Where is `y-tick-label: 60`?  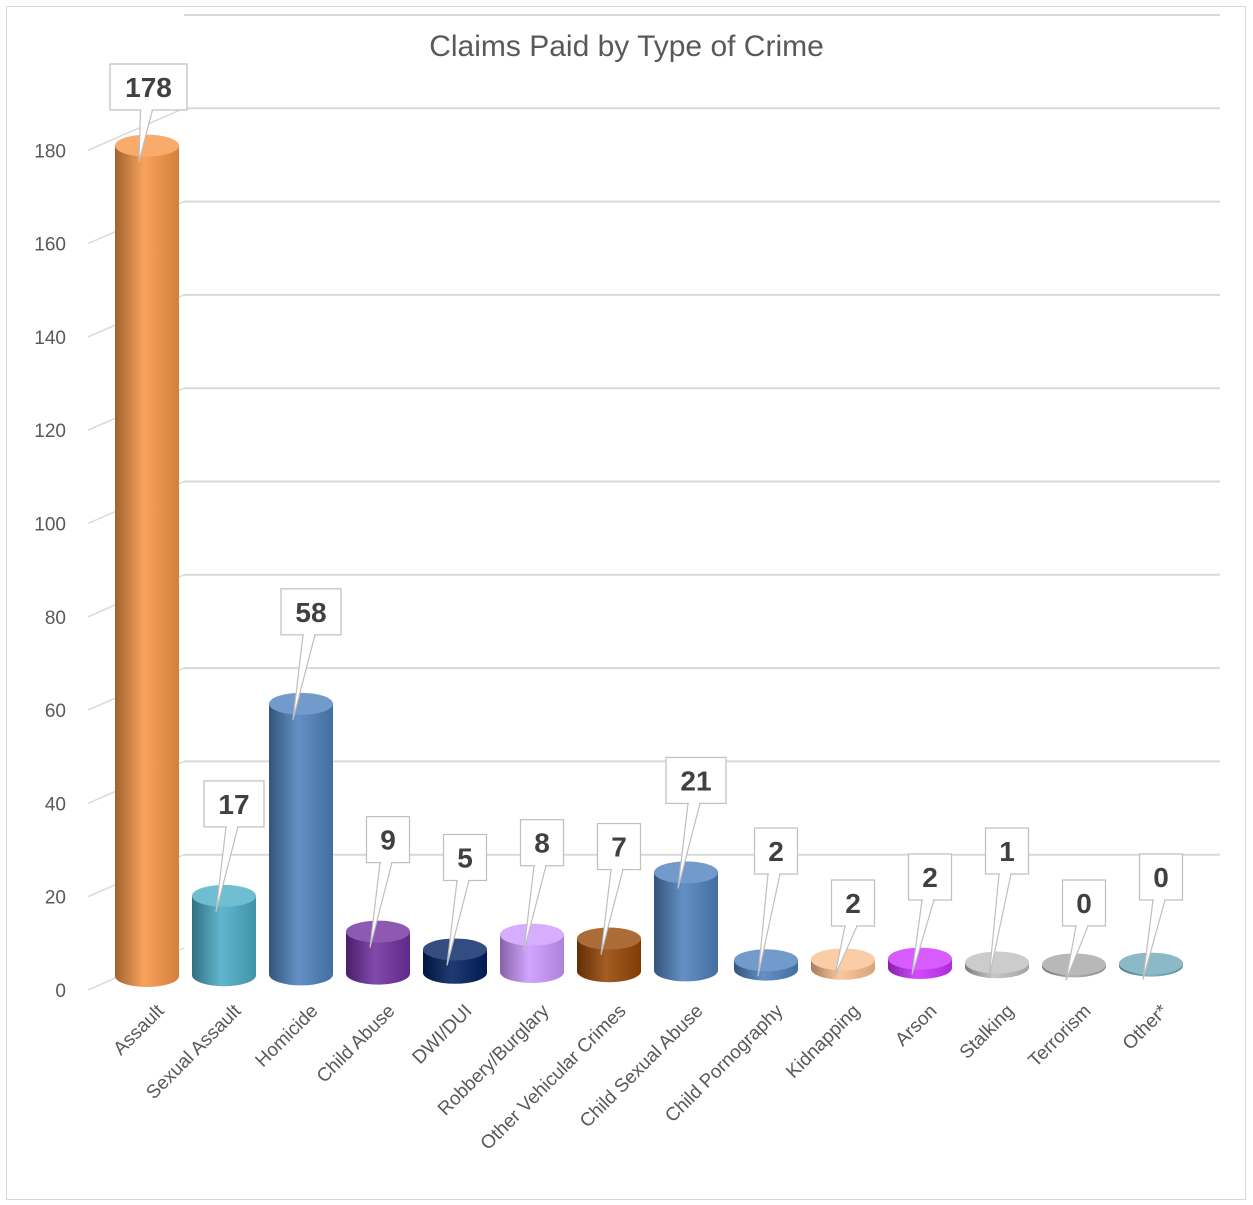
y-tick-label: 60 is located at coordinates (55, 711).